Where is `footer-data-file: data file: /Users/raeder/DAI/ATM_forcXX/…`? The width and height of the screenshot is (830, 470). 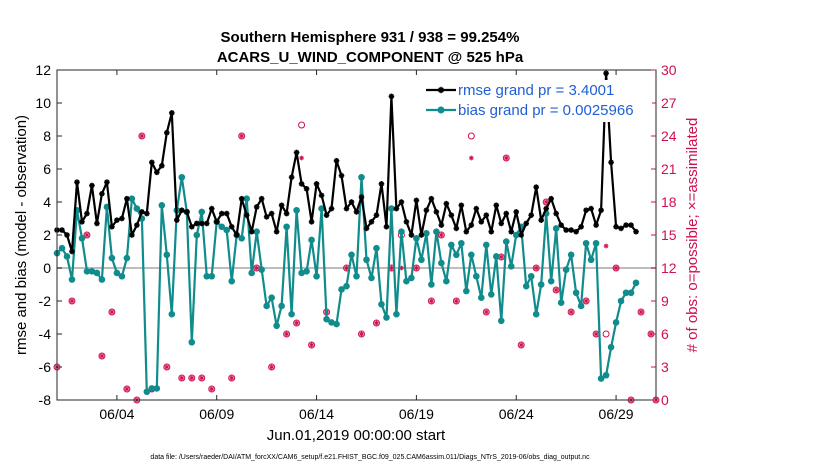 footer-data-file: data file: /Users/raeder/DAI/ATM_forcXX/… is located at coordinates (370, 457).